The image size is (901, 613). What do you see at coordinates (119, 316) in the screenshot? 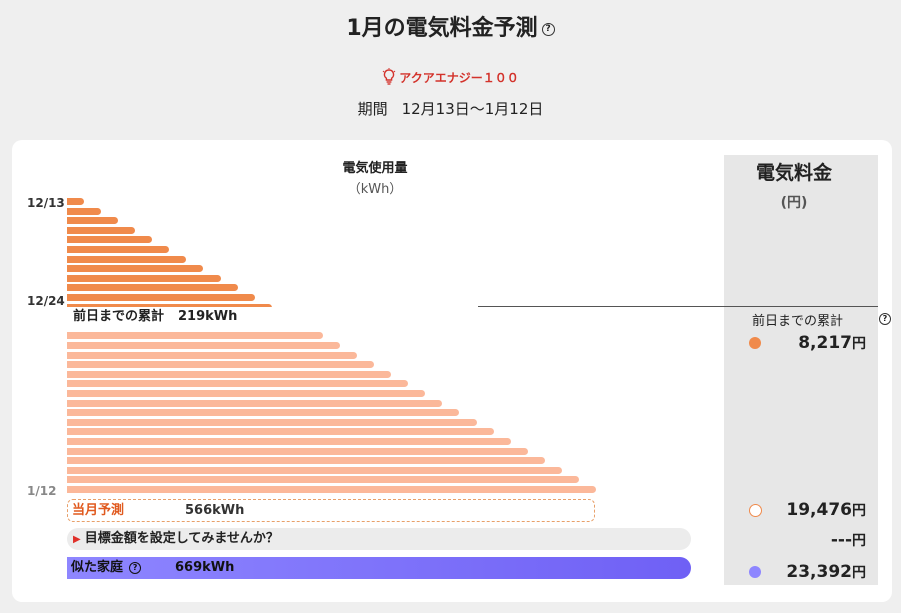
I see `cumulative-usage-text: 前日までの累計` at bounding box center [119, 316].